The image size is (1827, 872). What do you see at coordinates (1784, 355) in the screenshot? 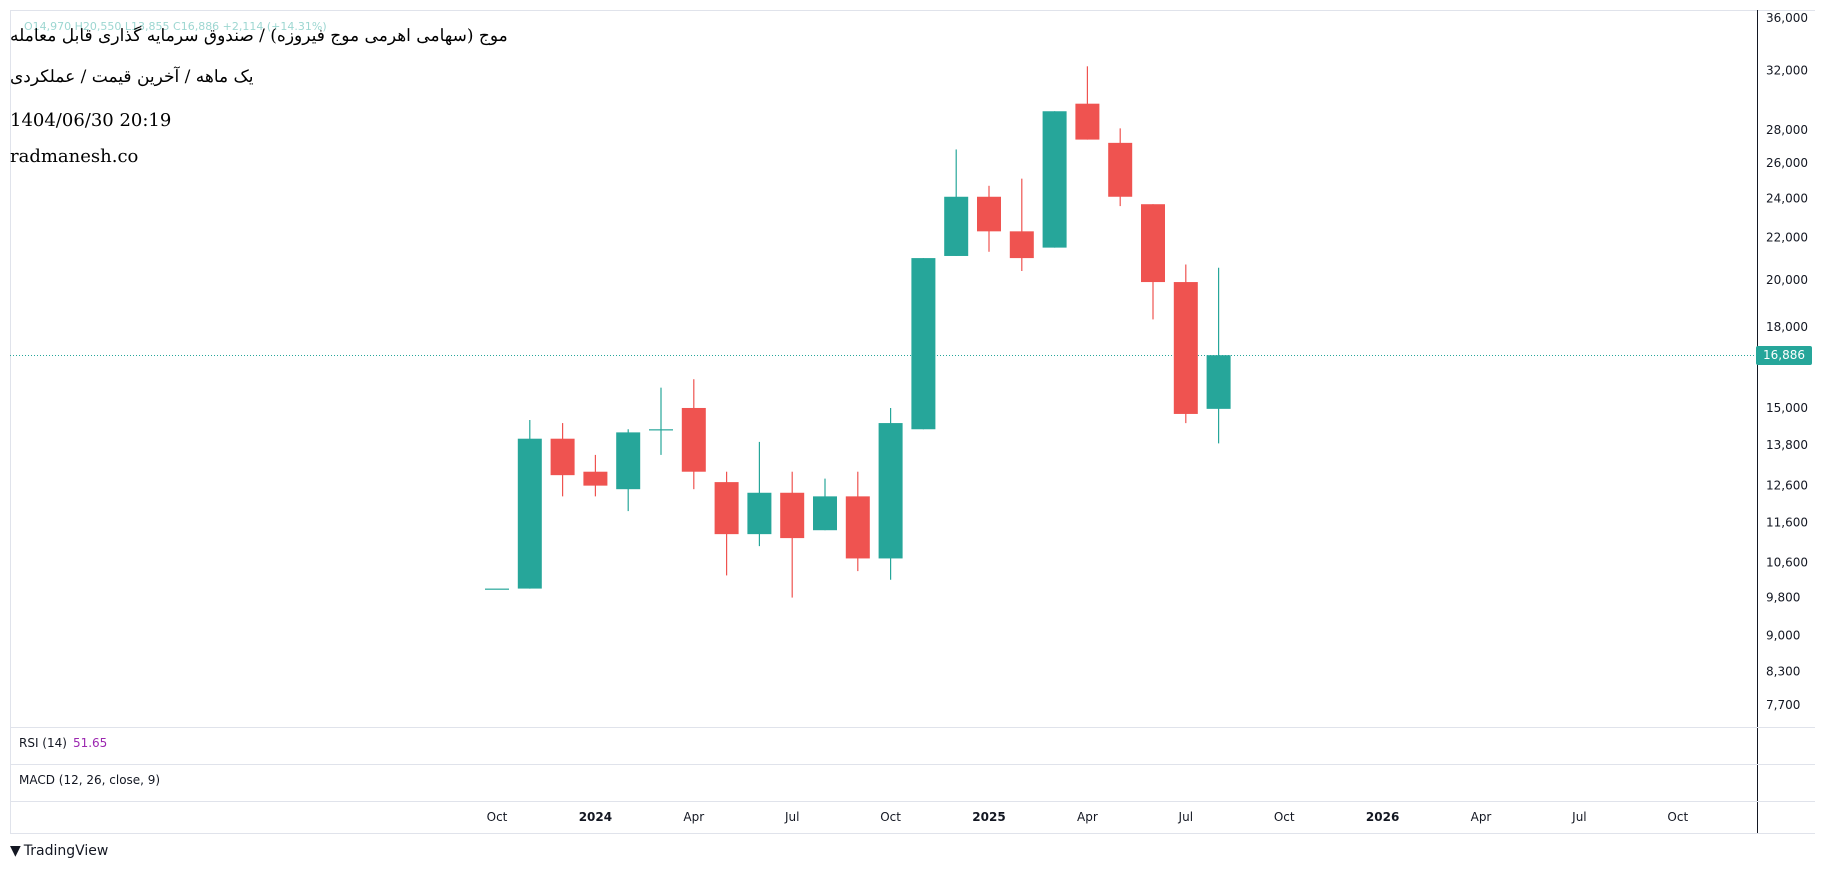
I see `last-price-tag: 16,886` at bounding box center [1784, 355].